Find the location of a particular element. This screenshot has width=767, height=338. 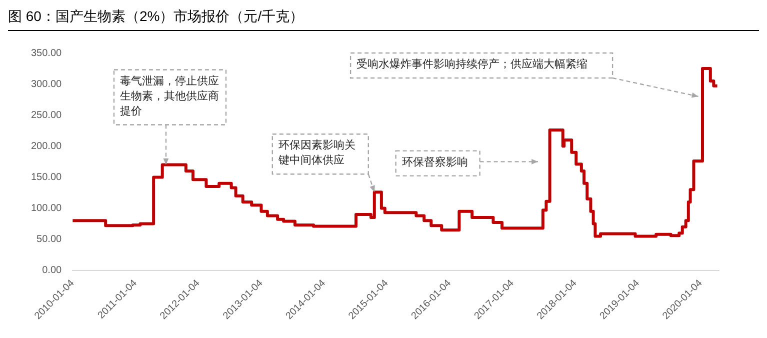

chart-title: 图 60：国产生物素（2%）市场报价（元/千克） is located at coordinates (383, 19).